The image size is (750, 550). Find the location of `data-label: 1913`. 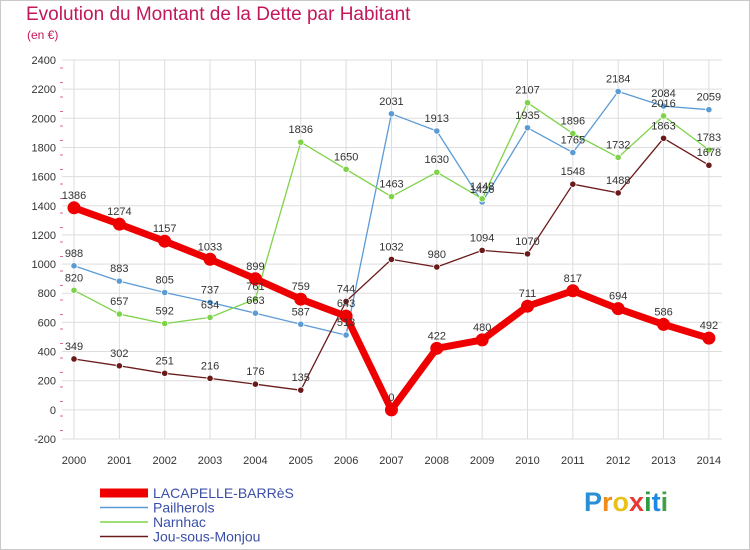

data-label: 1913 is located at coordinates (437, 119).